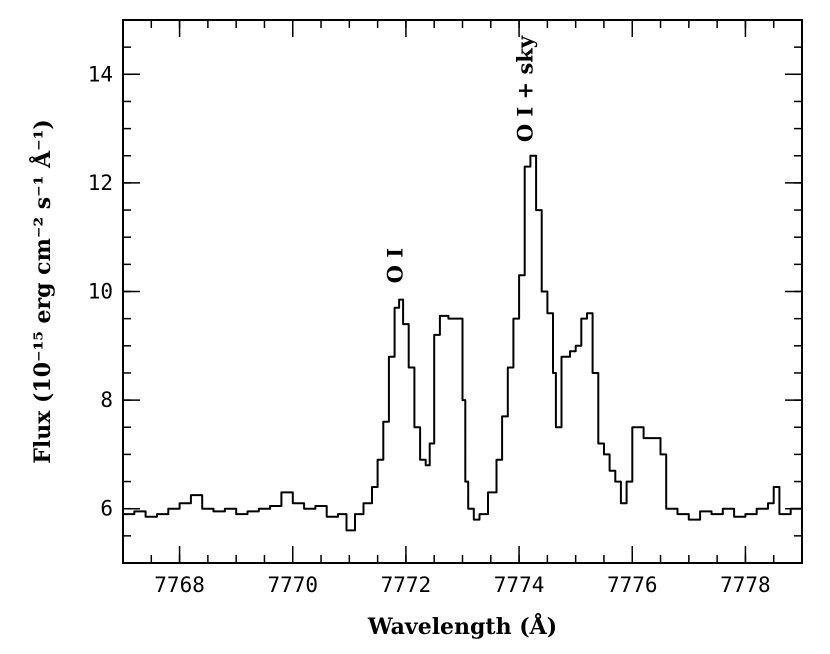  Describe the element at coordinates (460, 159) in the screenshot. I see `annotations: O I O I + sky` at that location.